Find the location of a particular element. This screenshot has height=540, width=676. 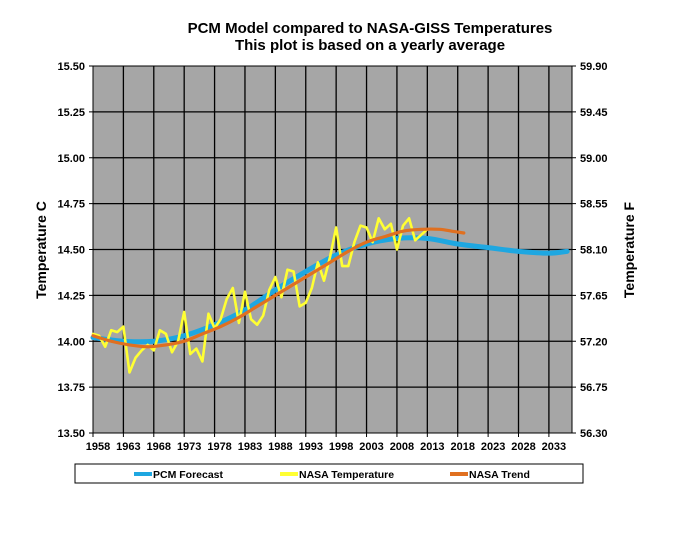

y2-tick-label: 56.30 is located at coordinates (594, 434).